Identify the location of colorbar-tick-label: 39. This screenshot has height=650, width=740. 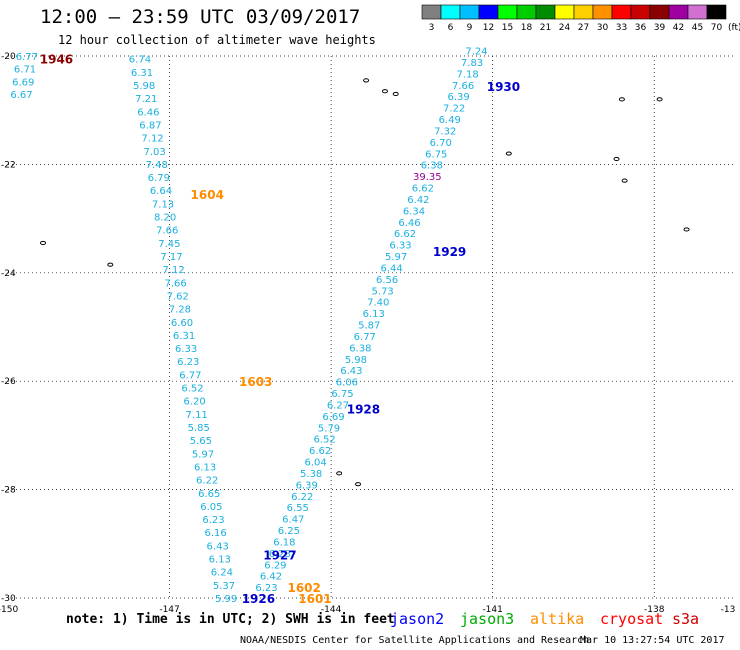
(660, 28).